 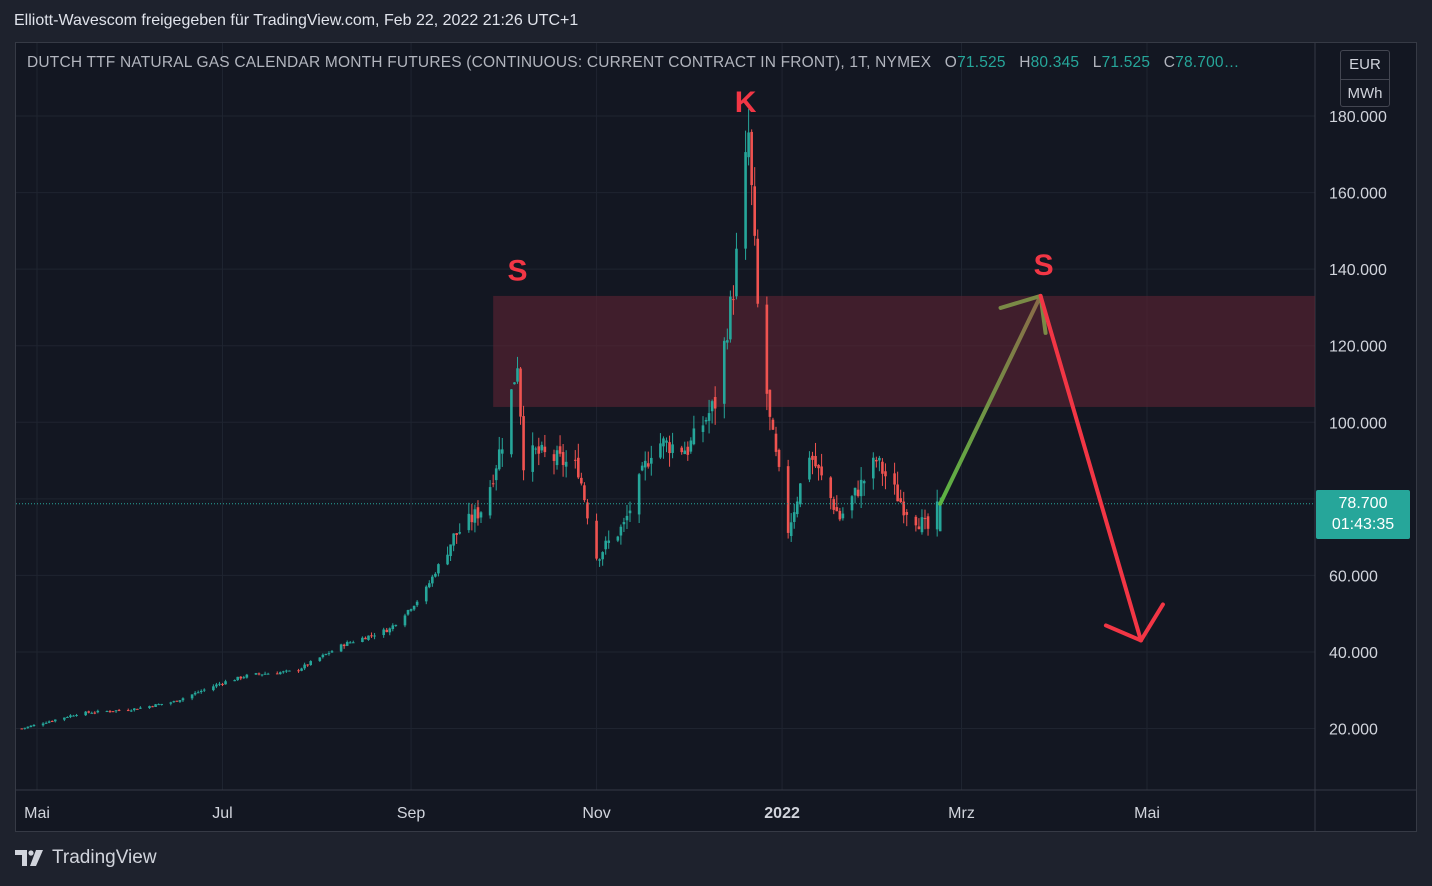 What do you see at coordinates (951, 62) in the screenshot?
I see `open-label: O` at bounding box center [951, 62].